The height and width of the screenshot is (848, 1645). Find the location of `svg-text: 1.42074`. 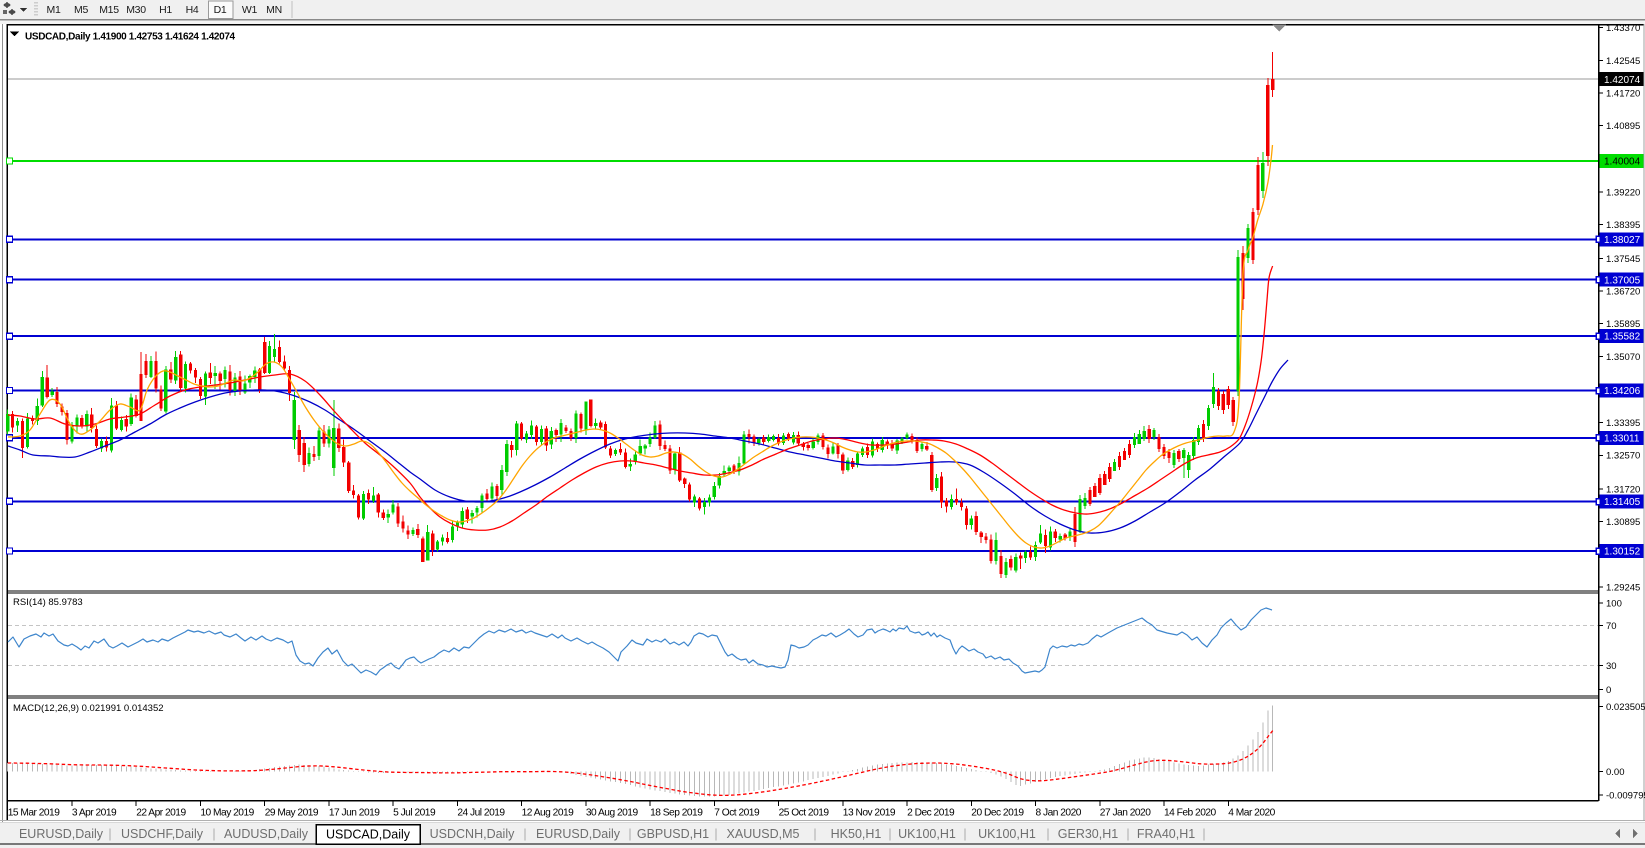

svg-text: 1.42074 is located at coordinates (1622, 80).